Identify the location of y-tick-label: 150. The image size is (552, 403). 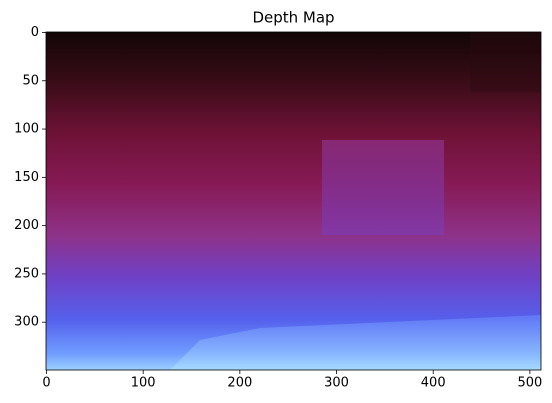
(26, 177).